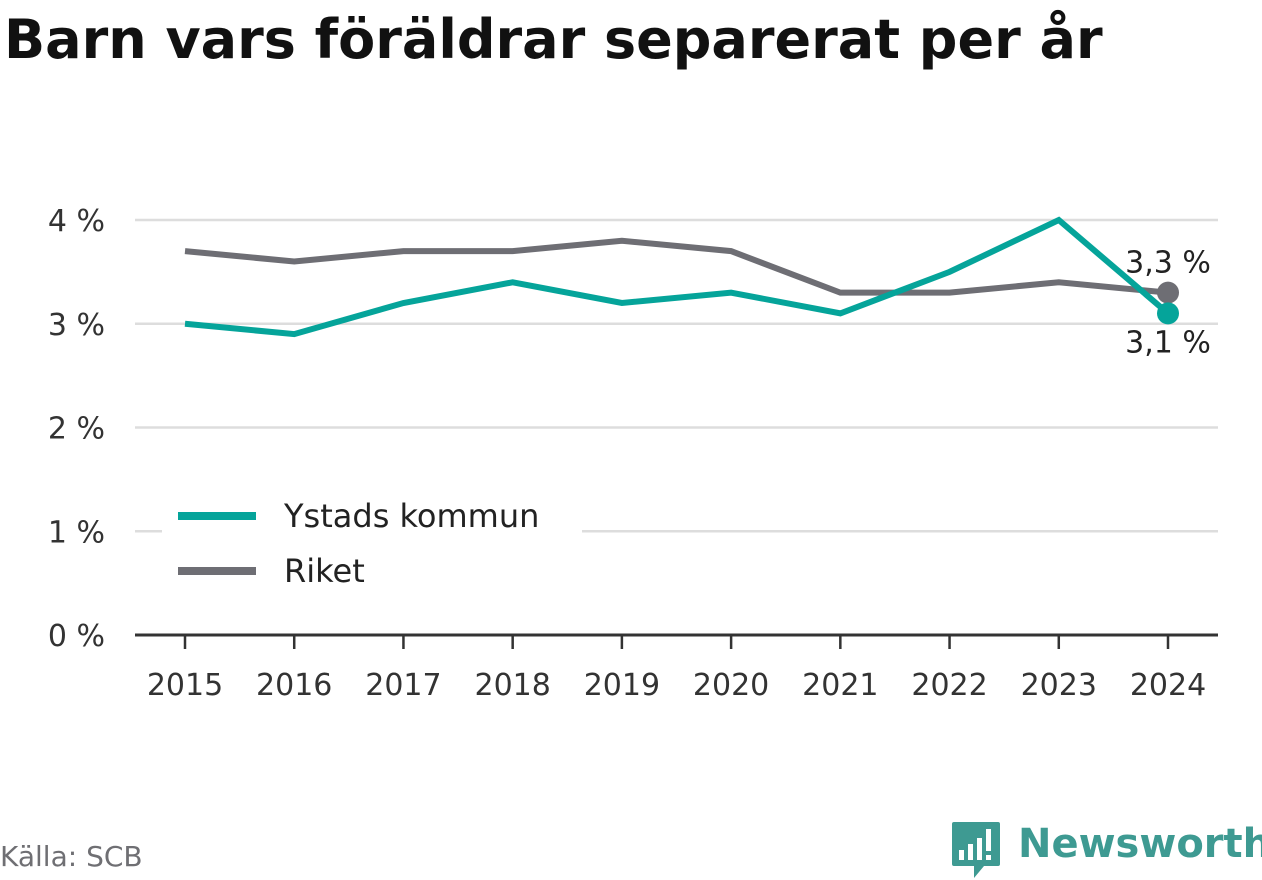  I want to click on x-tick-label: 2017, so click(403, 685).